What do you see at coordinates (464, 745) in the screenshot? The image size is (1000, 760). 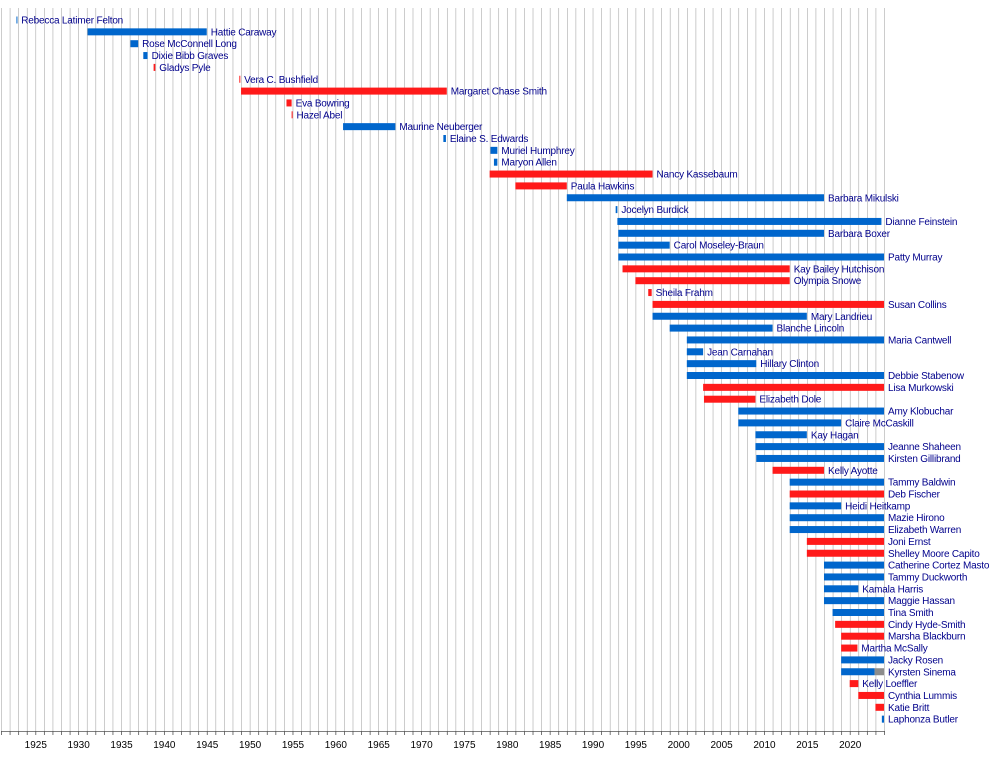 I see `x-tick-label-1975: 1975` at bounding box center [464, 745].